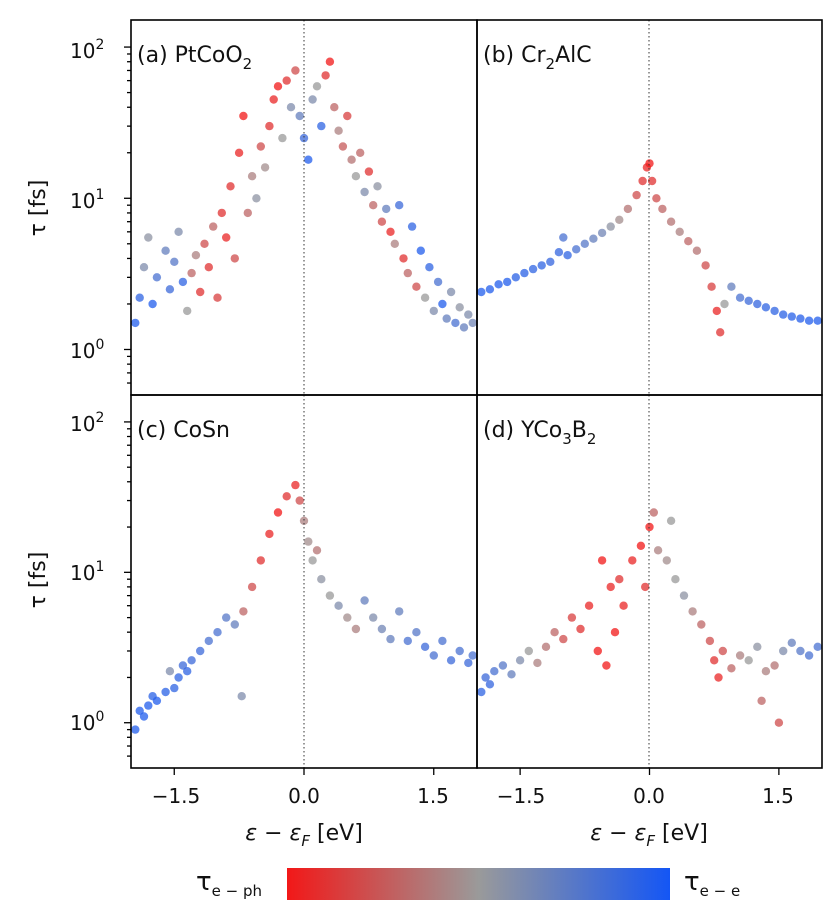 Image resolution: width=831 pixels, height=917 pixels. Describe the element at coordinates (539, 433) in the screenshot. I see `panel-label-d: (d) YCo3B2` at that location.